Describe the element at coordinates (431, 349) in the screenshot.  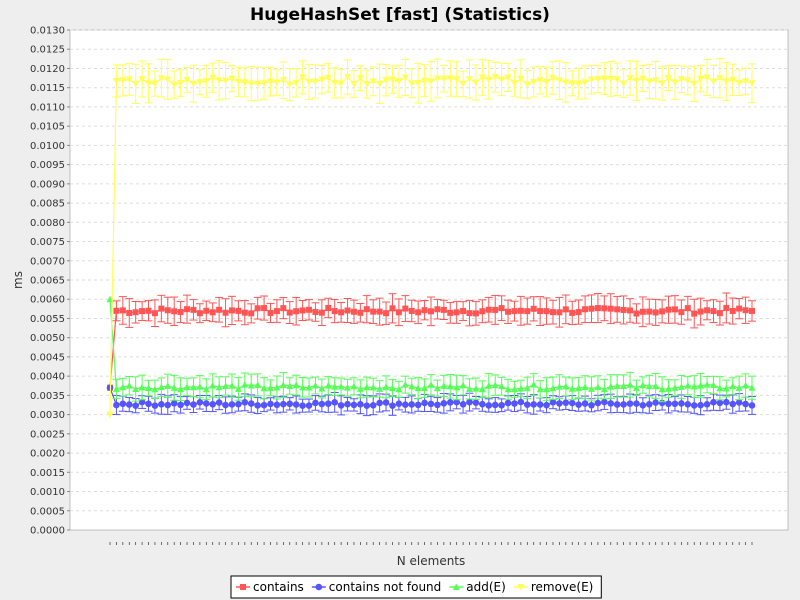
I see `series-add-e-` at that location.